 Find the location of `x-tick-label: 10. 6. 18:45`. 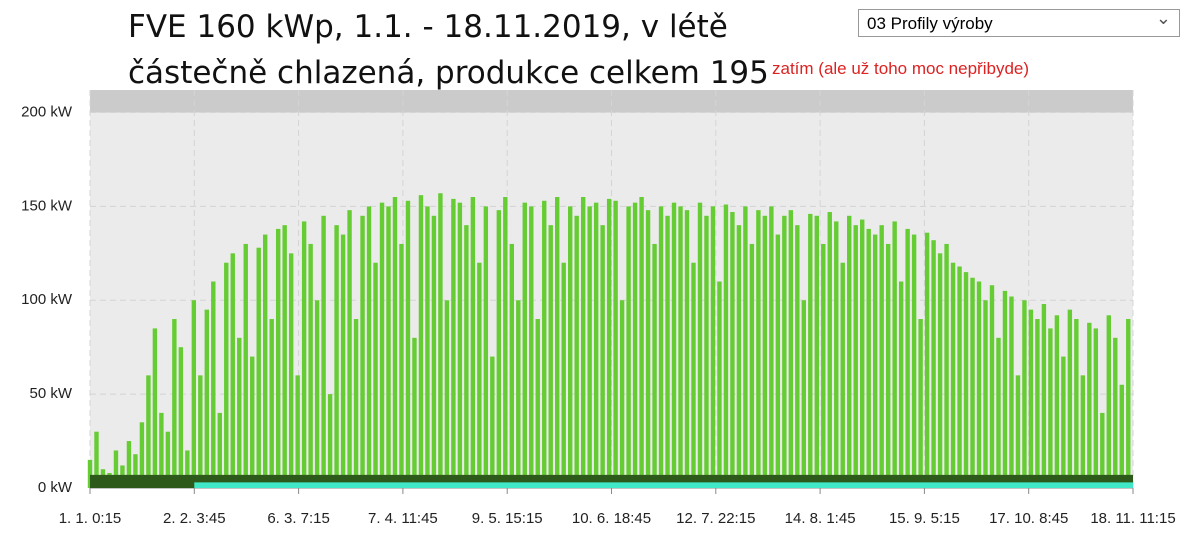

x-tick-label: 10. 6. 18:45 is located at coordinates (611, 518).